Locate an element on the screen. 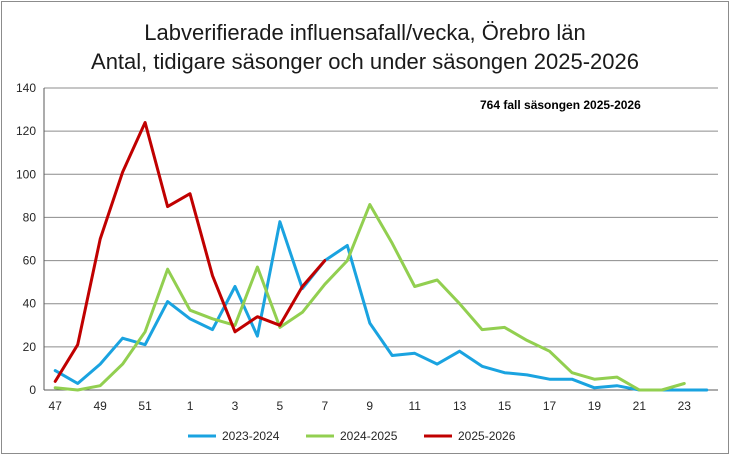 The image size is (730, 455). x-tick-label: 19 is located at coordinates (595, 406).